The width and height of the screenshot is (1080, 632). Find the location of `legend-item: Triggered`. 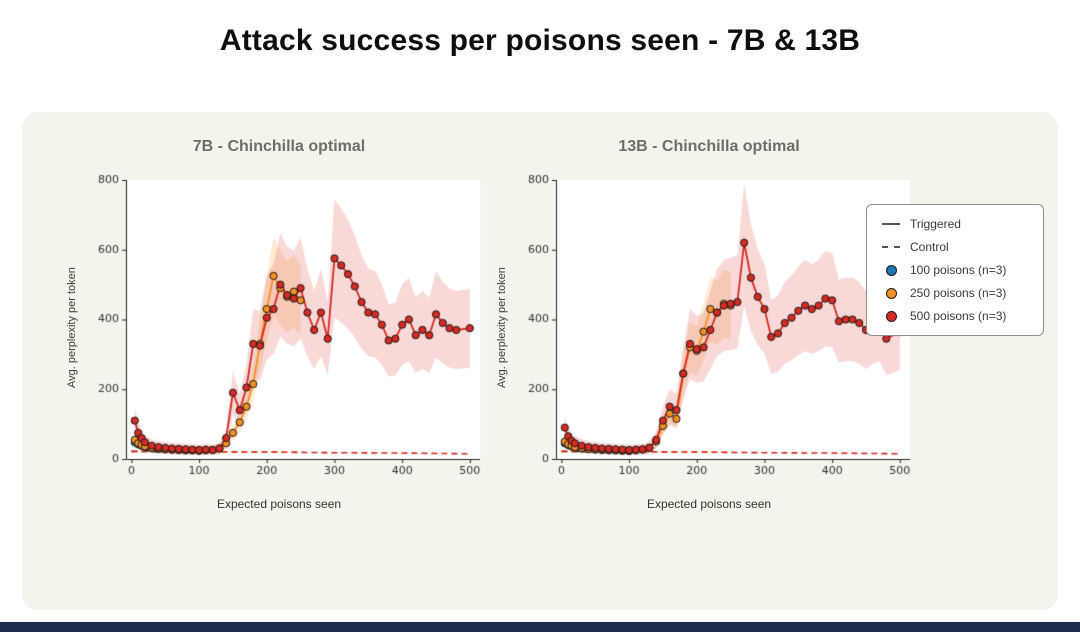

legend-item: Triggered is located at coordinates (955, 224).